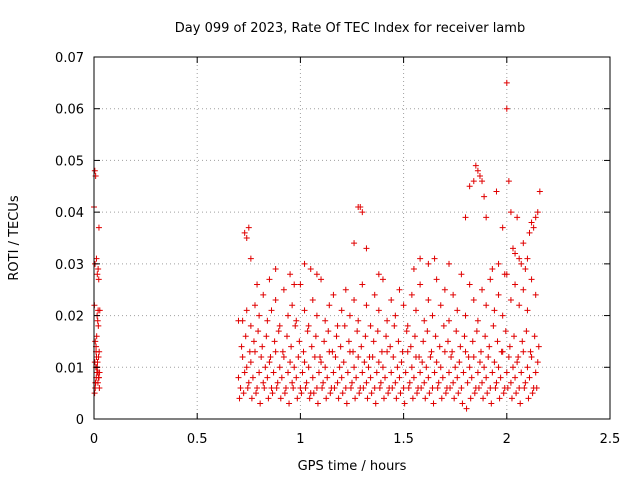 This screenshot has width=640, height=480. Describe the element at coordinates (69, 213) in the screenshot. I see `y-tick-label: 0.04` at that location.